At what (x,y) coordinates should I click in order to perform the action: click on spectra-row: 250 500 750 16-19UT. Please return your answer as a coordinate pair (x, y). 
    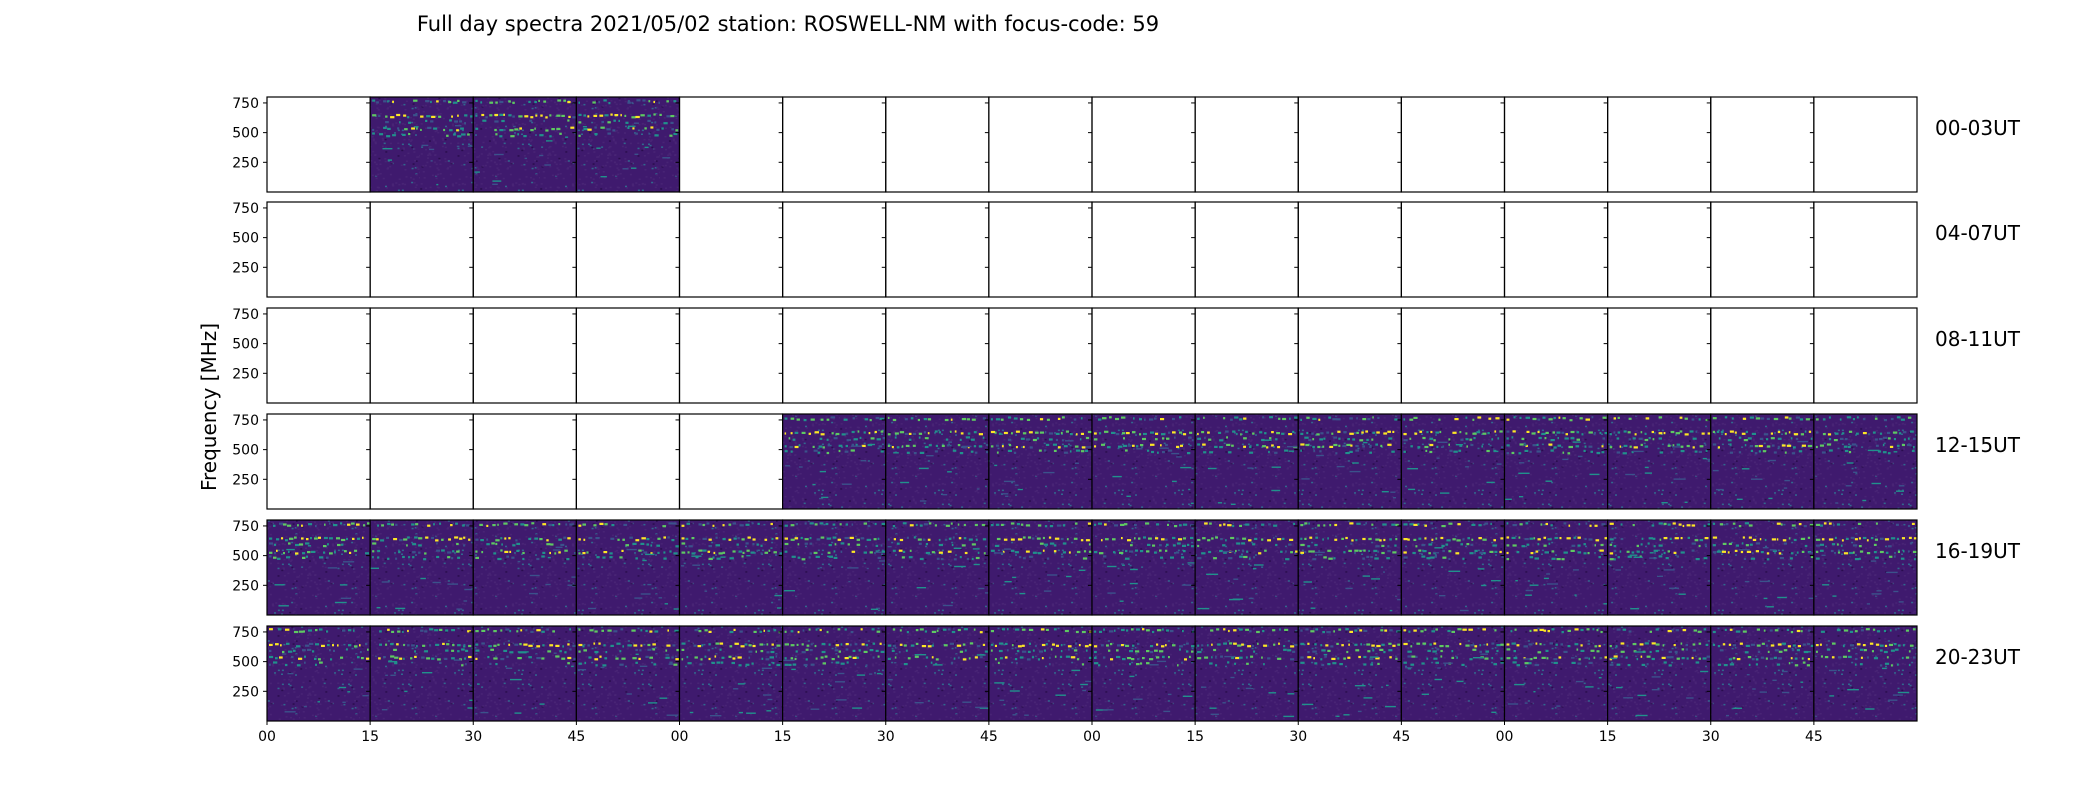
    Looking at the image, I should click on (1126, 567).